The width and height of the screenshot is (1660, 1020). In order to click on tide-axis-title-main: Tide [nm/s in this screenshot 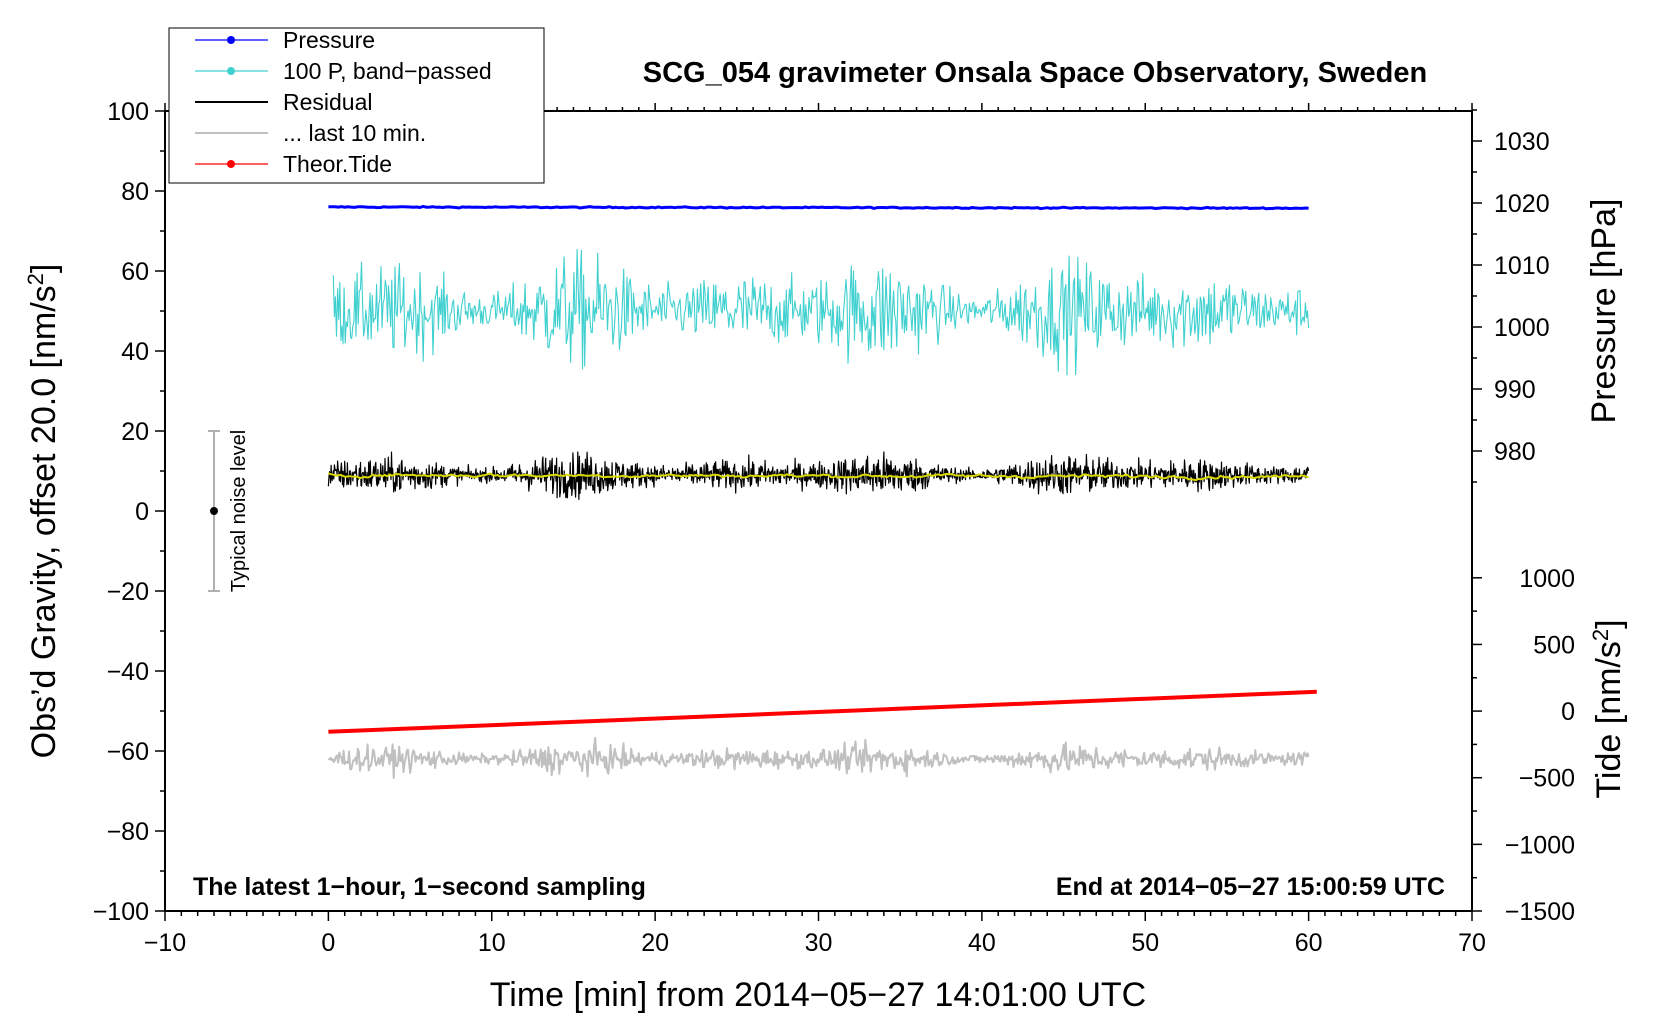, I will do `click(1609, 719)`.